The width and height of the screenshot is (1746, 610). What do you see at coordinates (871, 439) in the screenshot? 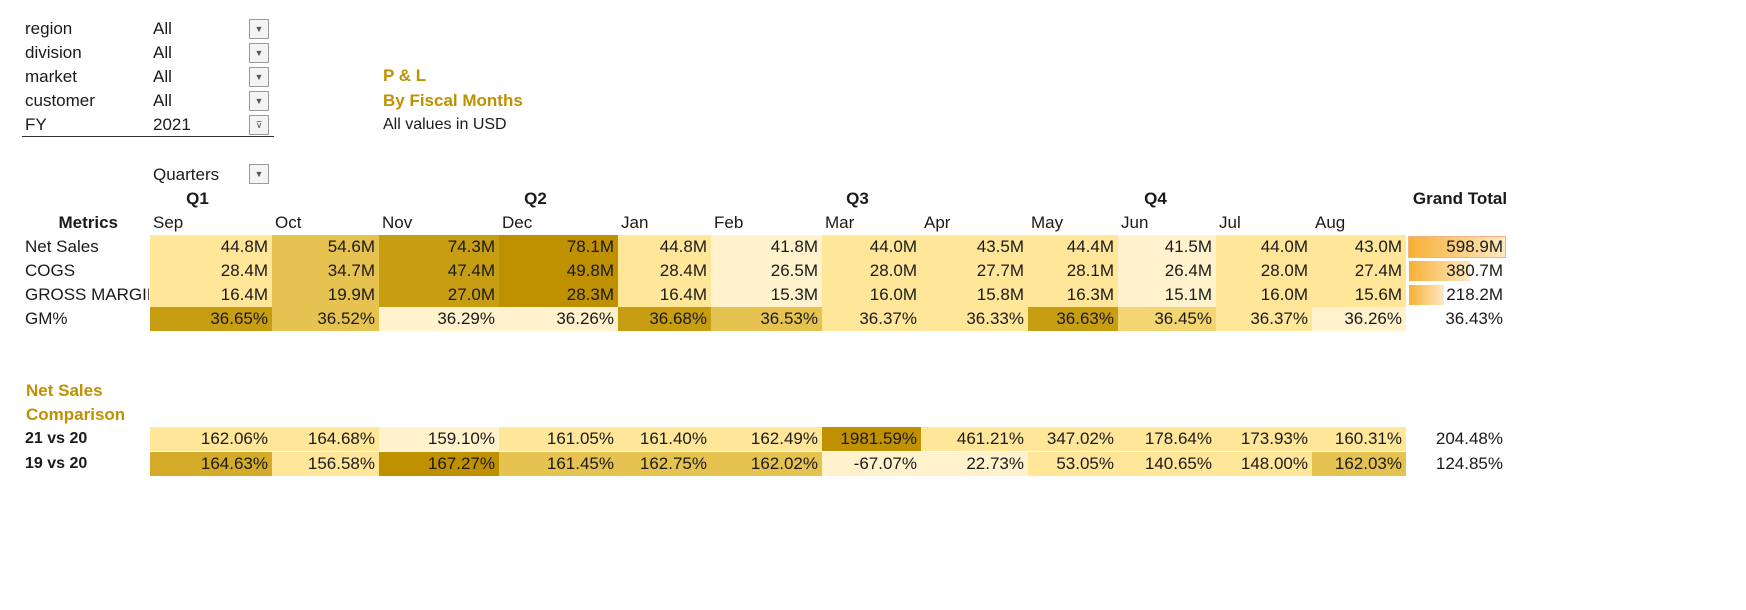
I see `comparison-cell: 1981.59%` at bounding box center [871, 439].